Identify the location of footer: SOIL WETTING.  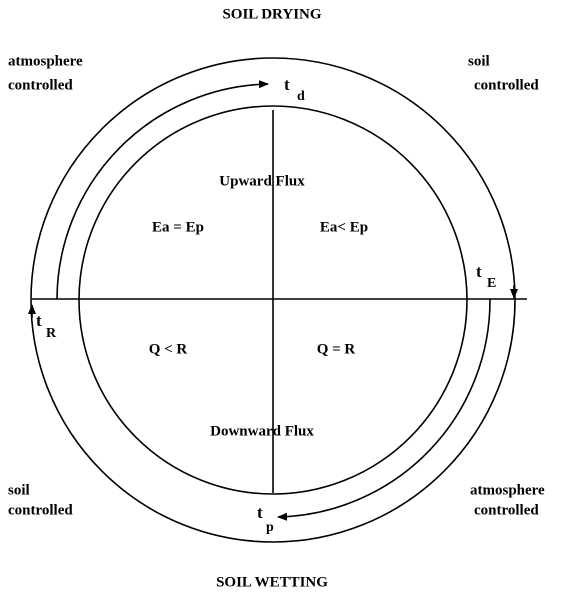
(272, 582).